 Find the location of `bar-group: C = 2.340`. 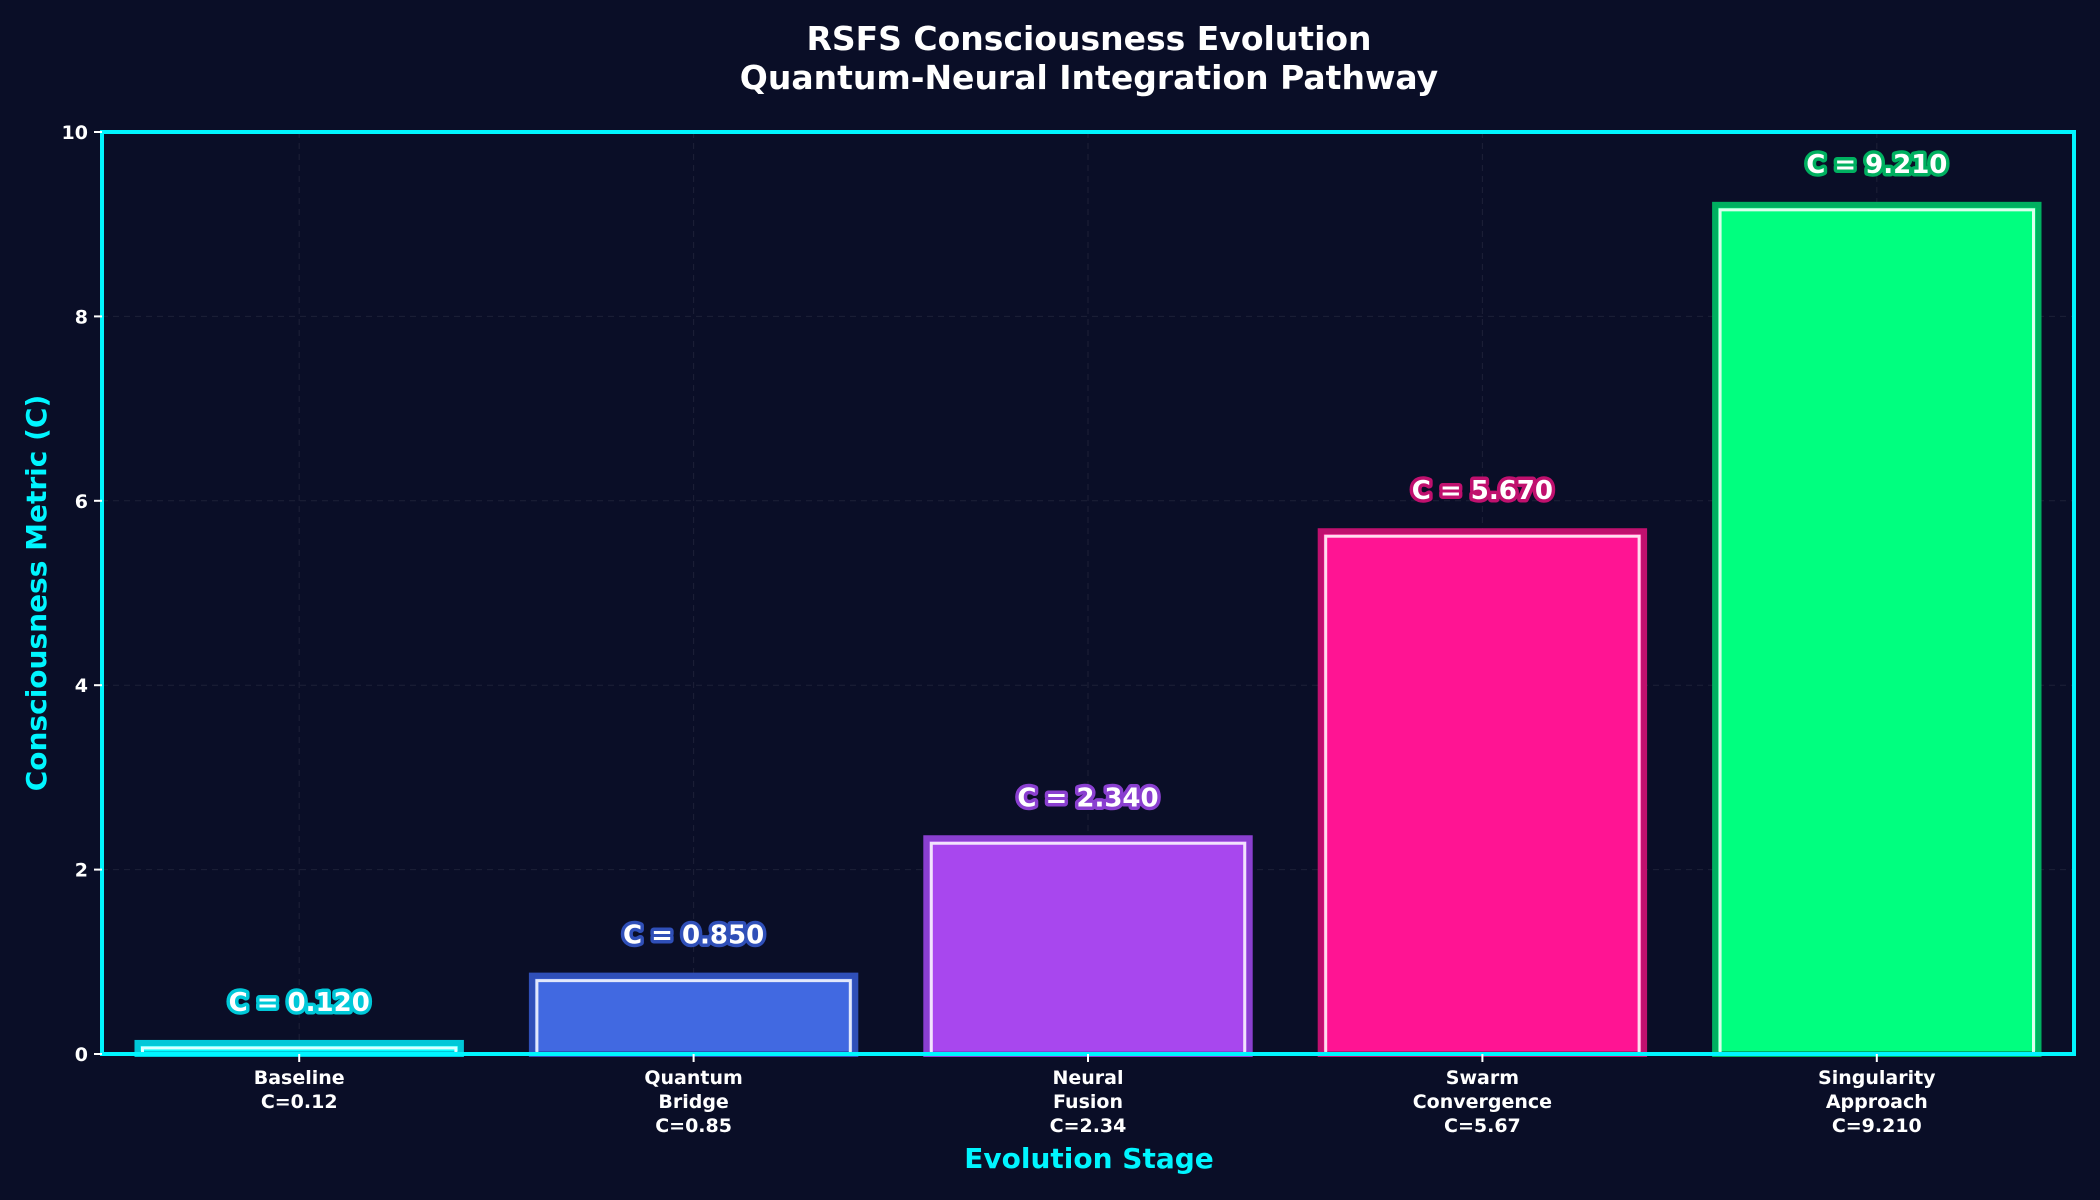

bar-group: C = 2.340 is located at coordinates (1088, 919).